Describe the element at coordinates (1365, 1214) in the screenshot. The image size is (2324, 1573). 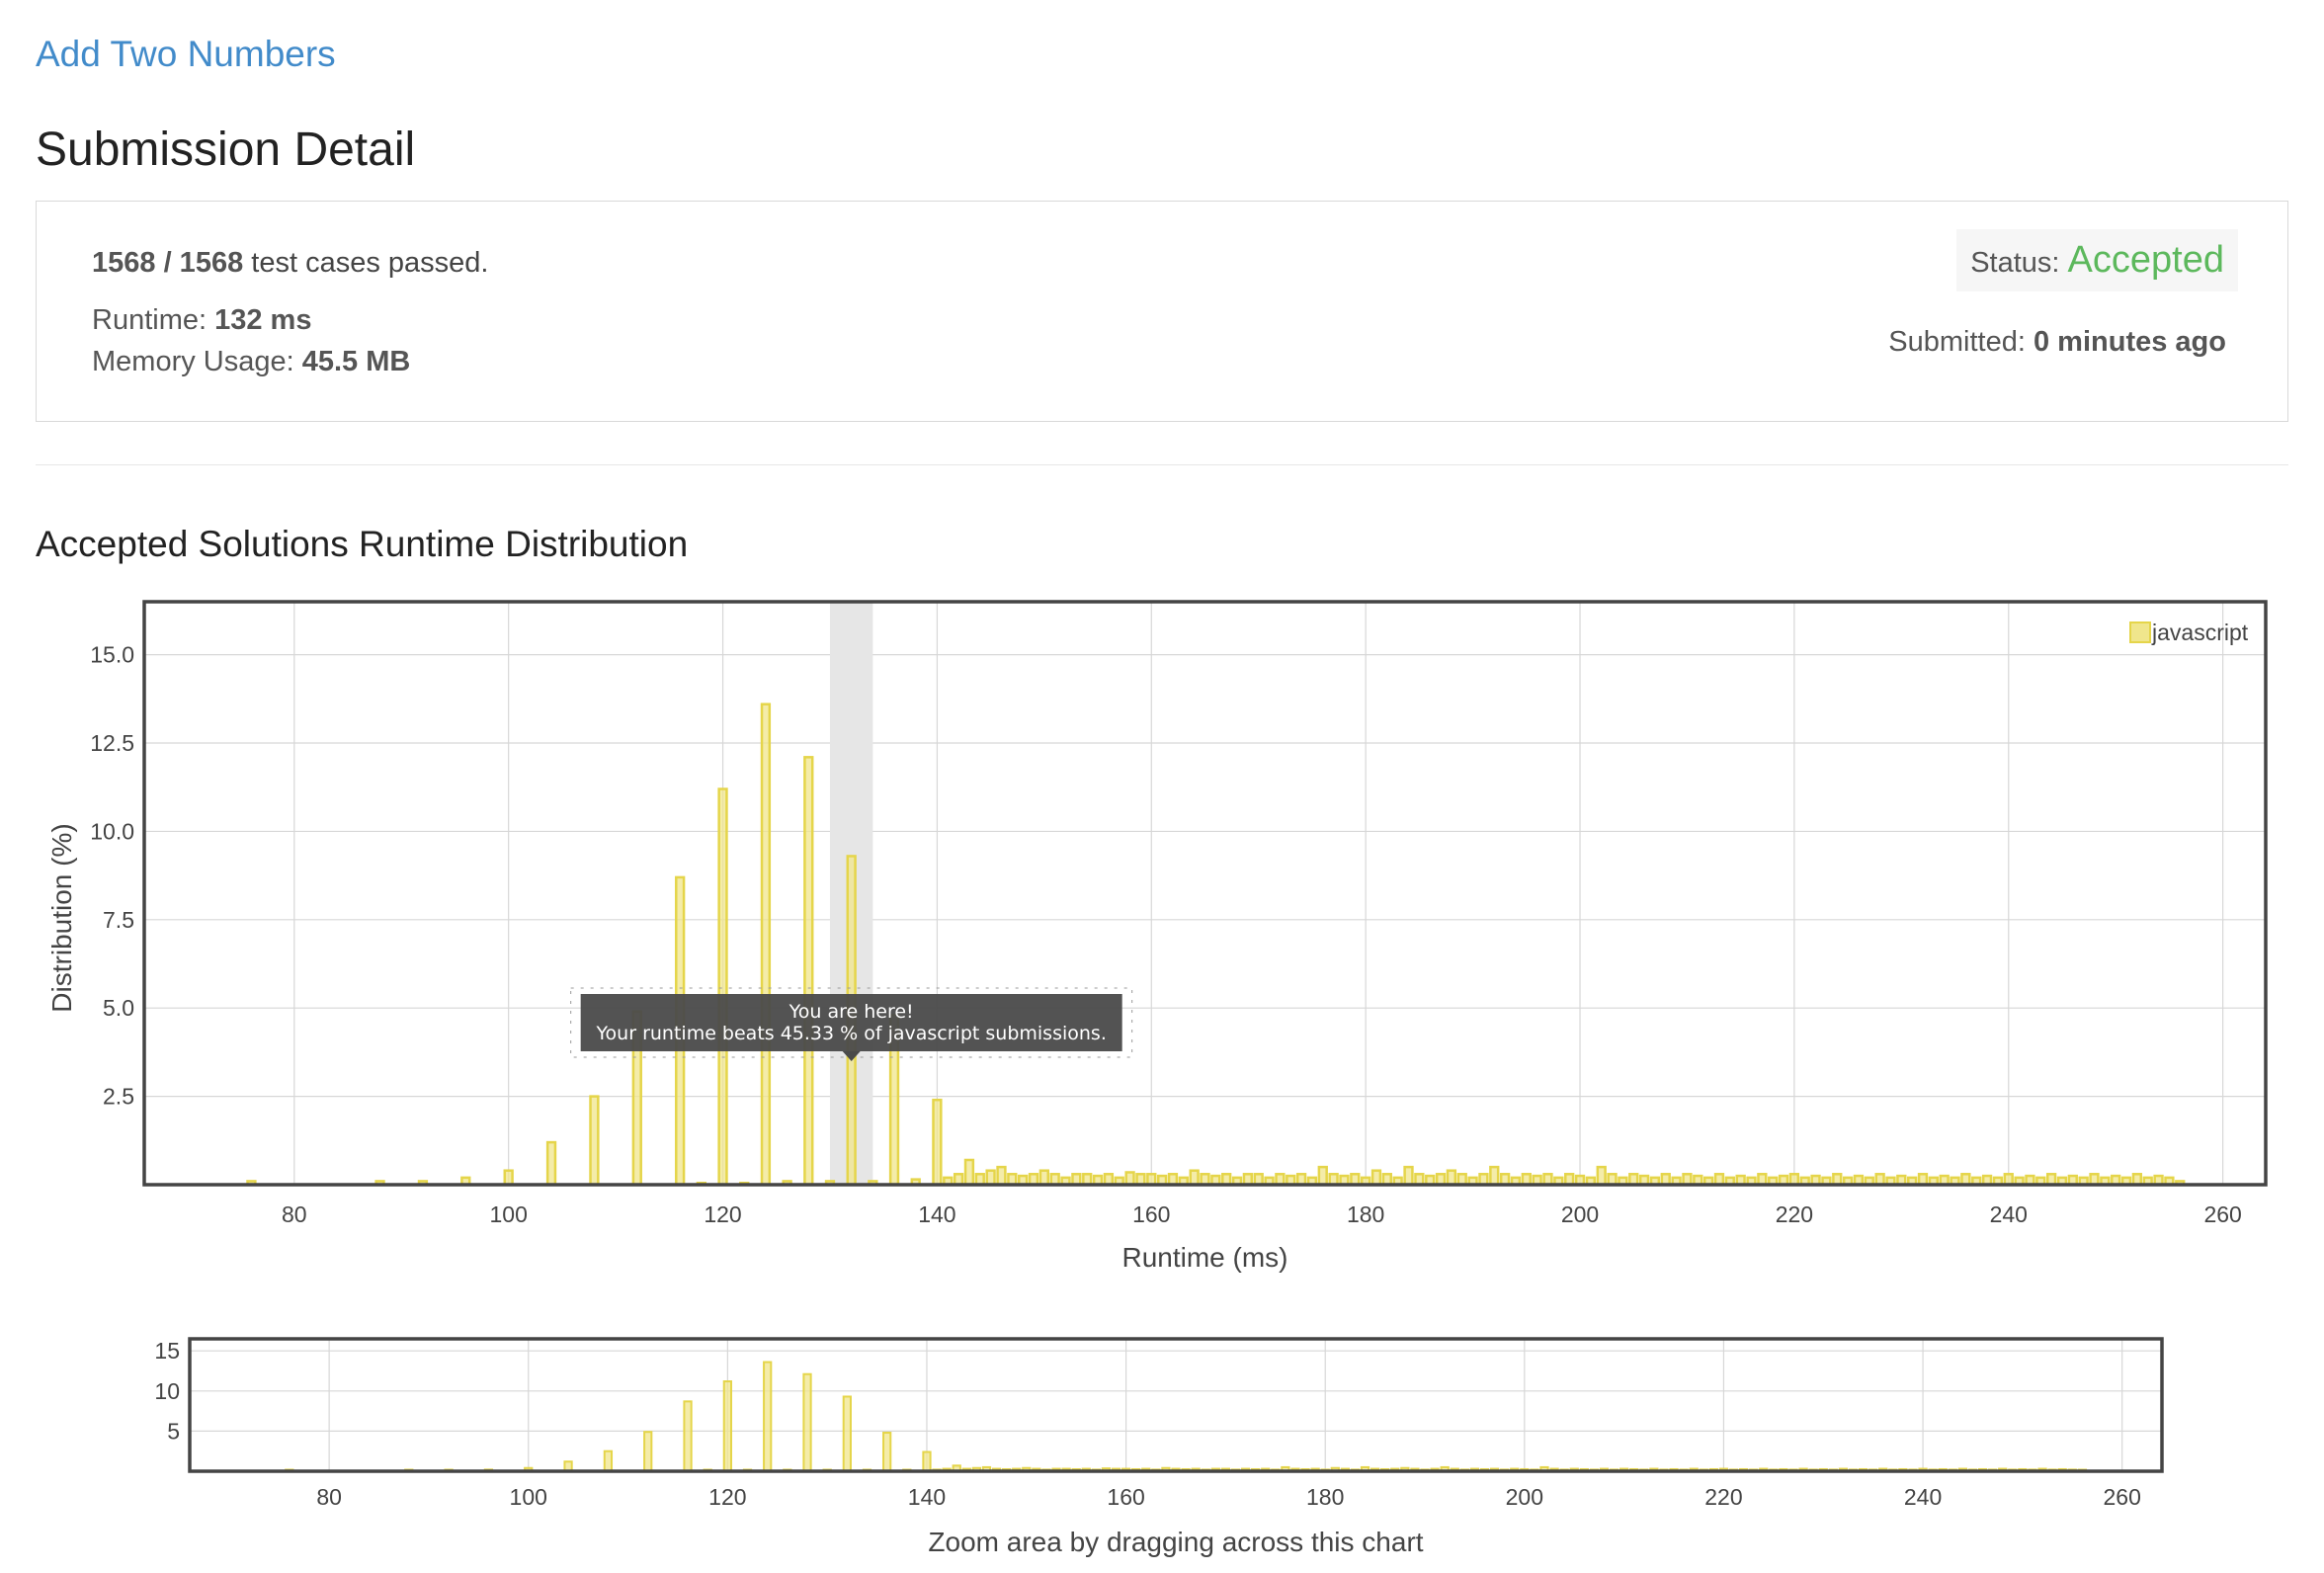
I see `main-chart-x-tick-label: 180` at that location.